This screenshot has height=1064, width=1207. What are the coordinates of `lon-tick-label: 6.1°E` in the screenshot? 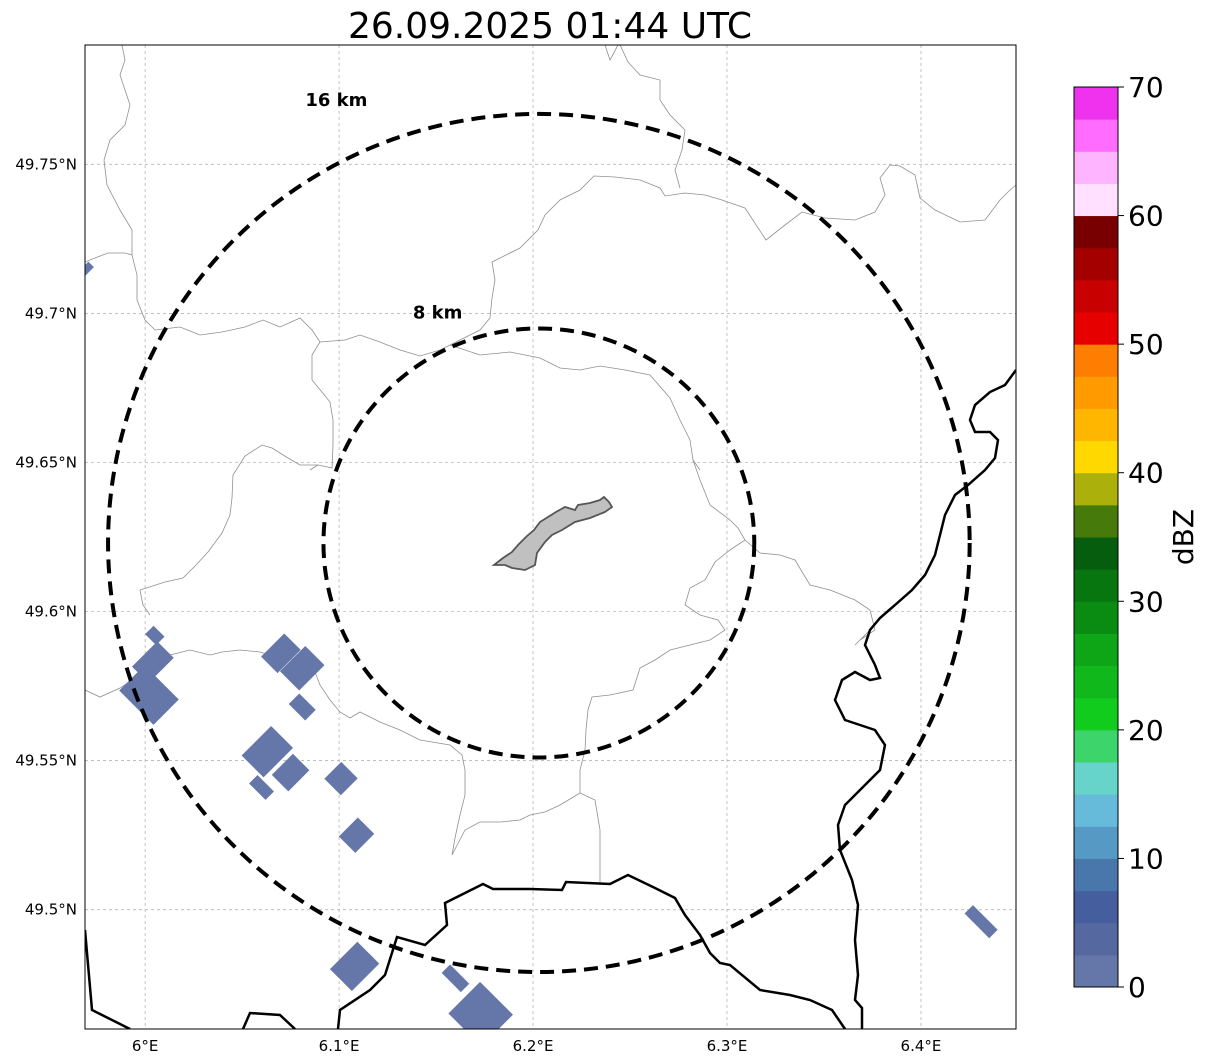 It's located at (339, 1046).